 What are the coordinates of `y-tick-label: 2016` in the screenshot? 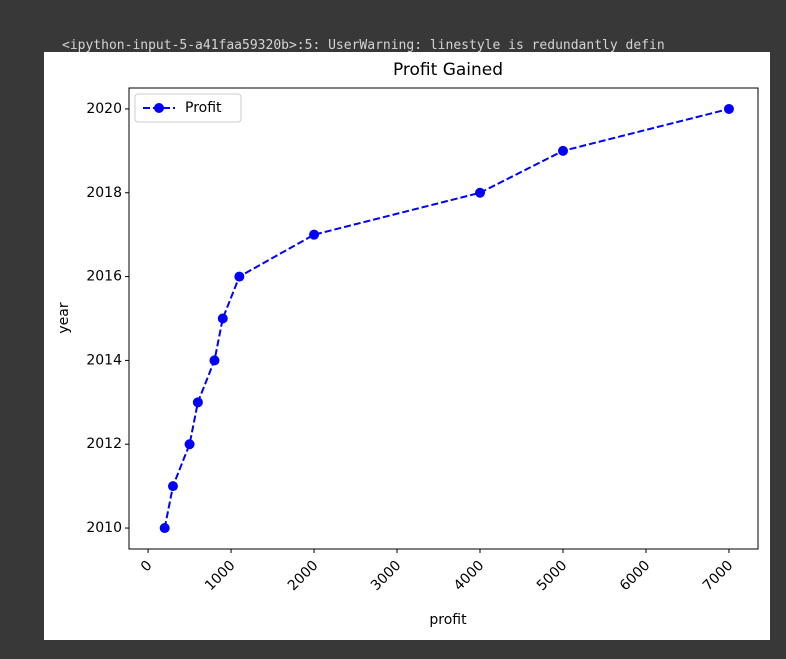 It's located at (104, 277).